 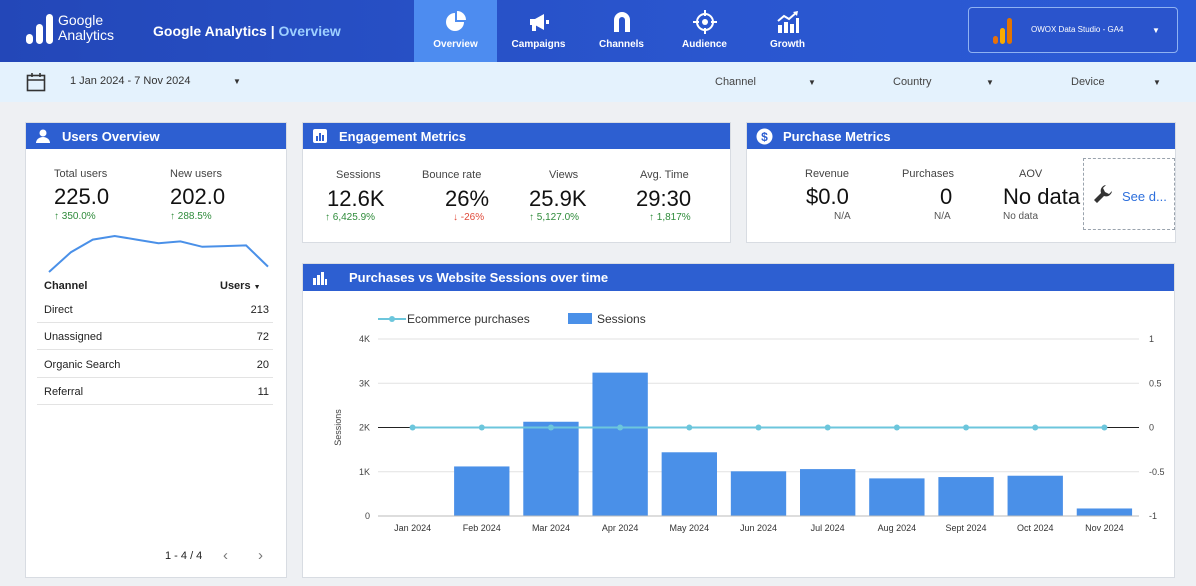 I want to click on date-range-chevron-icon: ▼, so click(x=237, y=81).